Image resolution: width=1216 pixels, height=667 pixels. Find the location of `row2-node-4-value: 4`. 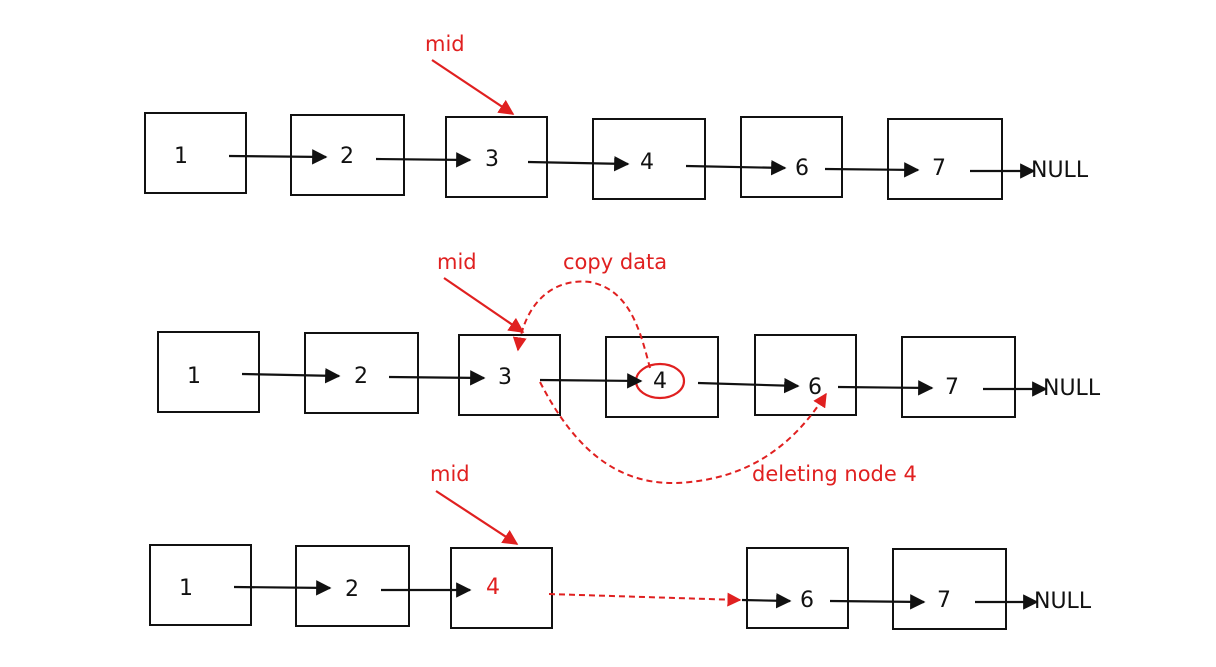

row2-node-4-value: 4 is located at coordinates (660, 381).